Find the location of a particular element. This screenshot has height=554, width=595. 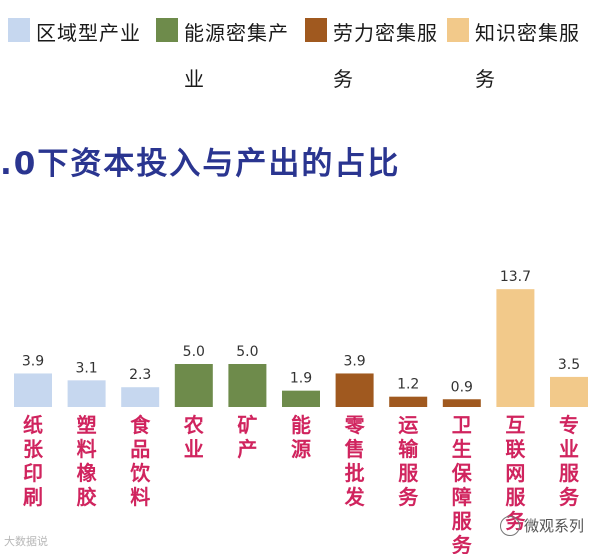

category-label: 胶 is located at coordinates (87, 497).